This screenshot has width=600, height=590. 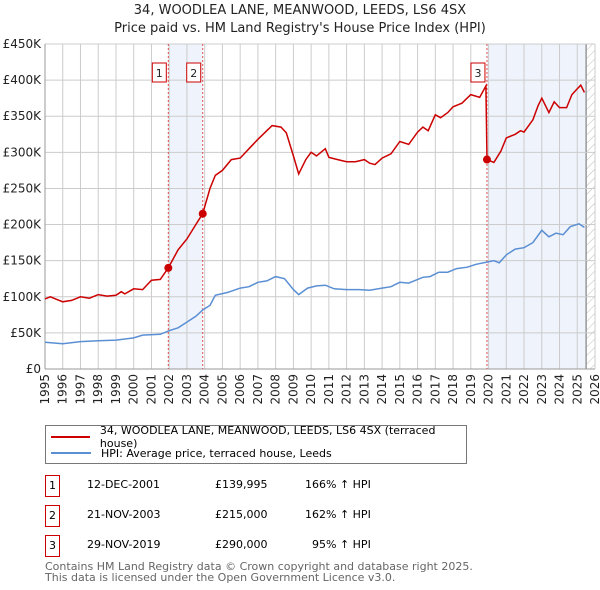 I want to click on marker-badge: 1, so click(x=52, y=486).